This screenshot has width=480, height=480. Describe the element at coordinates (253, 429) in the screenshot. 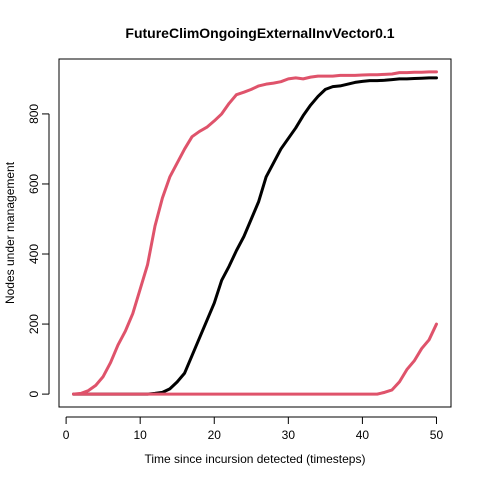

I see `x-axis: 0 10 20 30 40 50` at that location.